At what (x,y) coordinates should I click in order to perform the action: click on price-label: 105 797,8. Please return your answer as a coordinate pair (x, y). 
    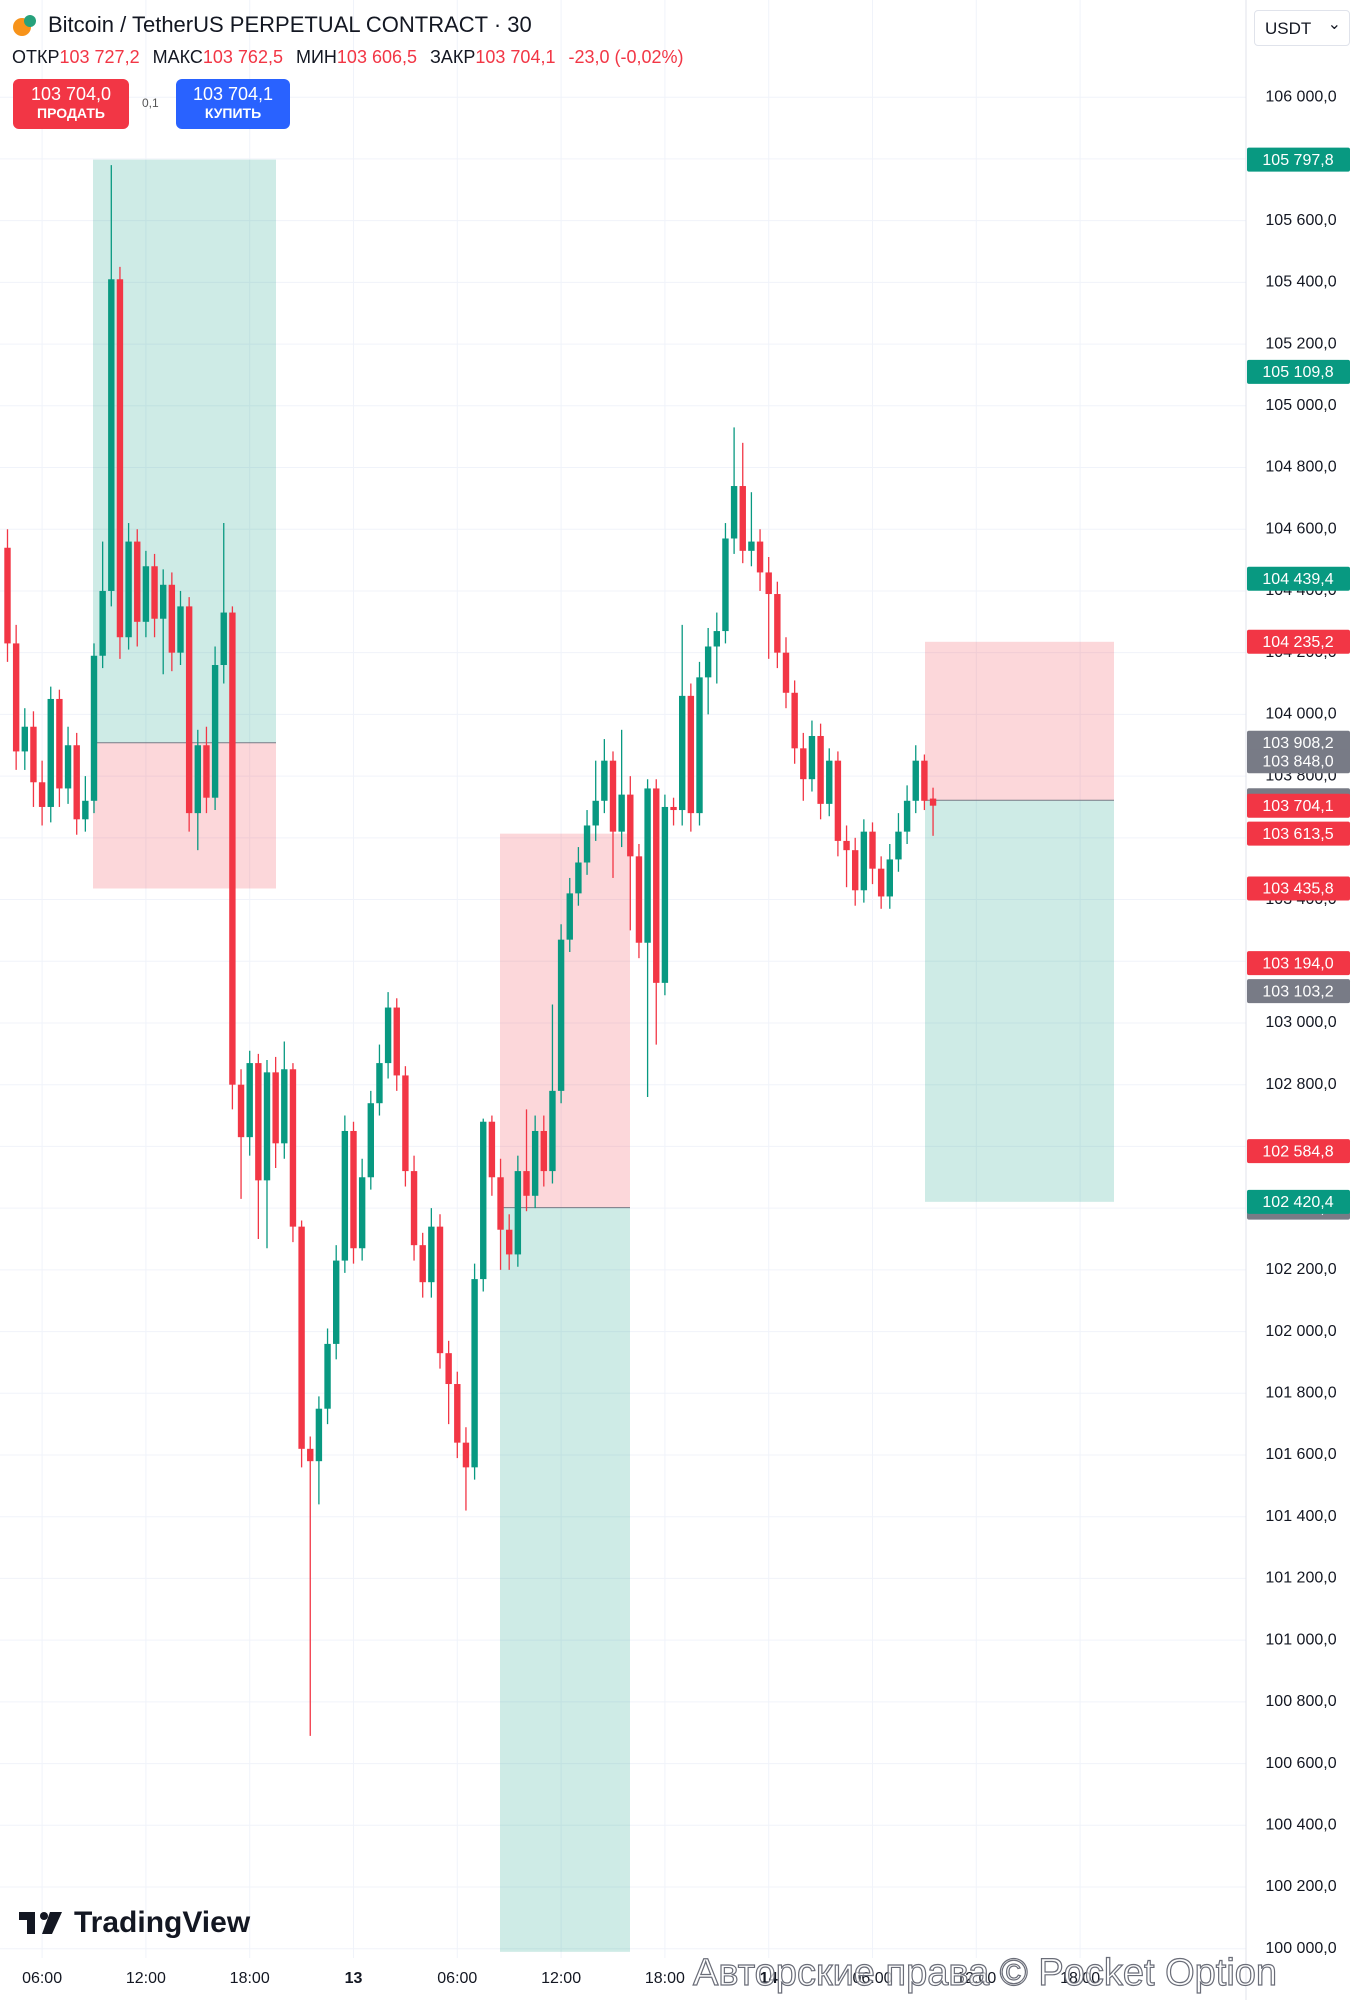
    Looking at the image, I should click on (1297, 160).